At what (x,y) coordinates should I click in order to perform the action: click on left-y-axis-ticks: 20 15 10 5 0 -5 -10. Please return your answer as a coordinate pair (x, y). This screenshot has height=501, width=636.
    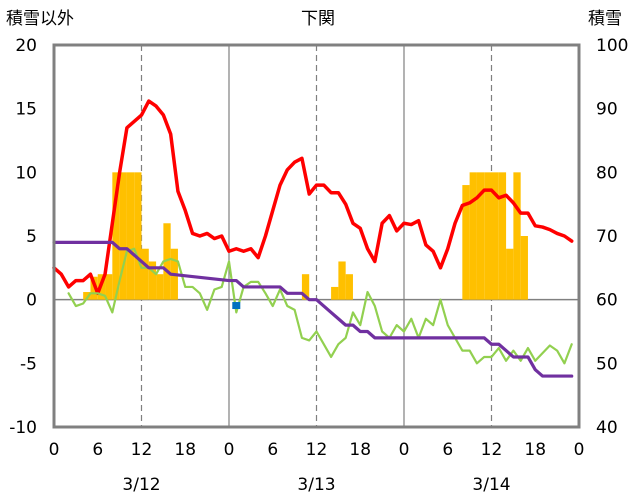
    Looking at the image, I should click on (23, 237).